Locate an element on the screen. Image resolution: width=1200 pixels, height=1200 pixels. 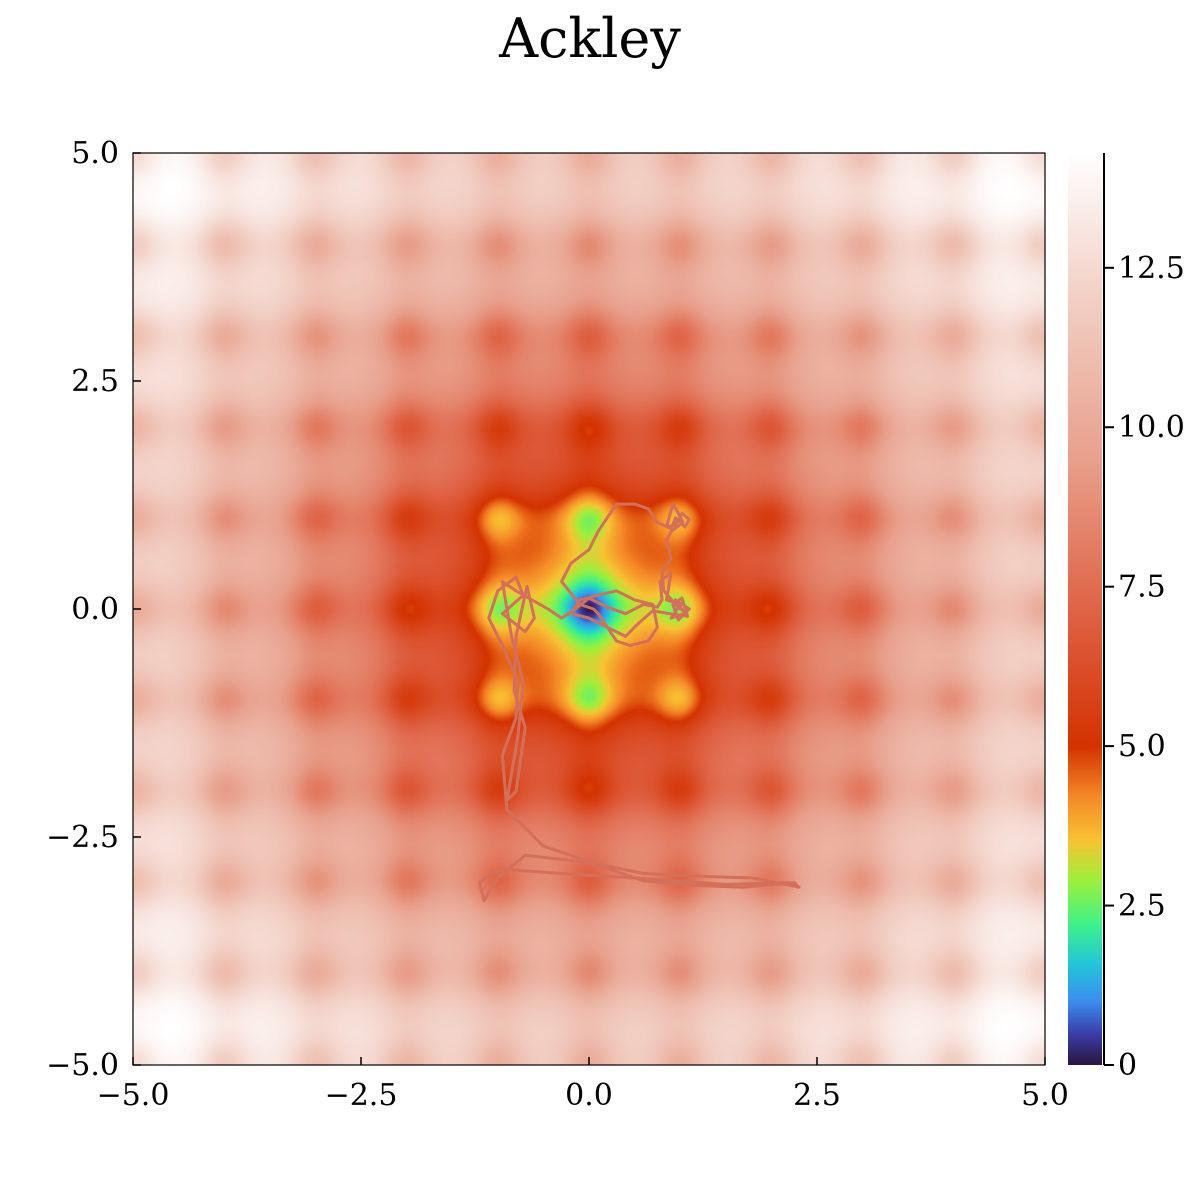
colorbar-tick-label: 5.0 is located at coordinates (1142, 746).